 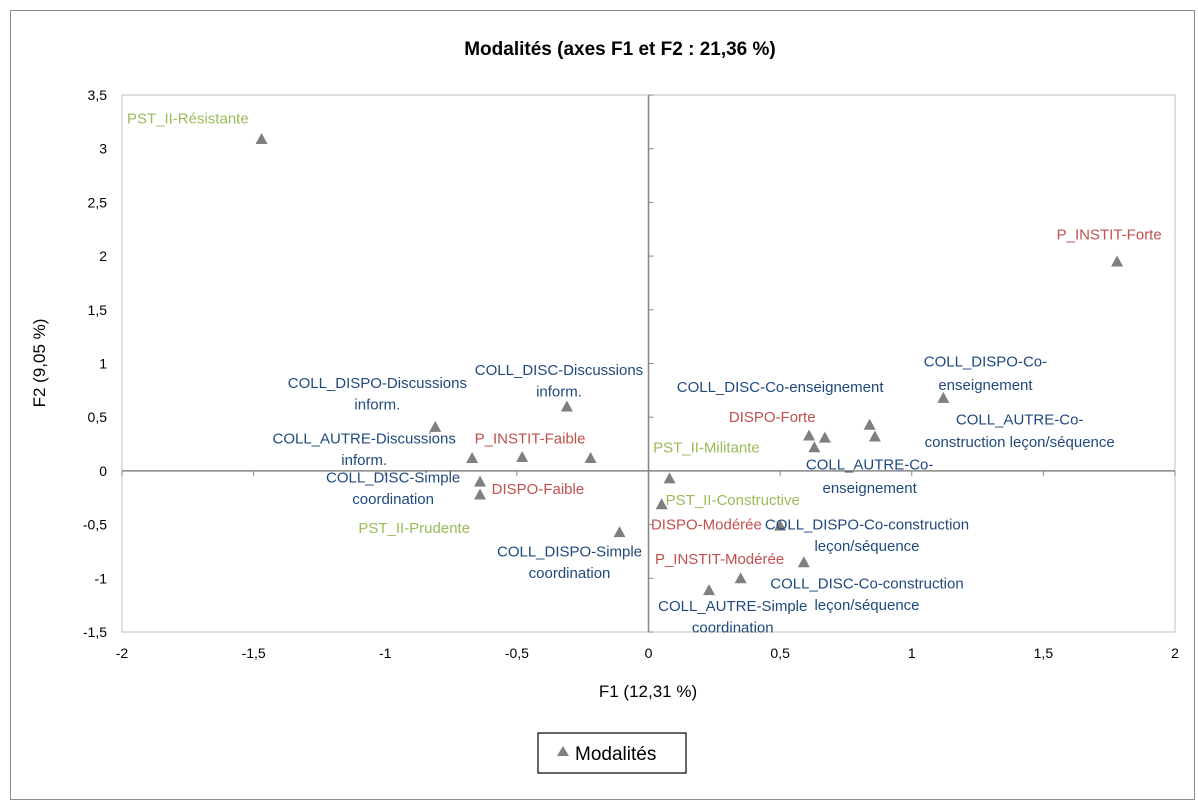 I want to click on y-tick-labels: -1,5 -1 -0,5 0 0,5 1 1,5 2 2,5 3 3,5, so click(x=95, y=363).